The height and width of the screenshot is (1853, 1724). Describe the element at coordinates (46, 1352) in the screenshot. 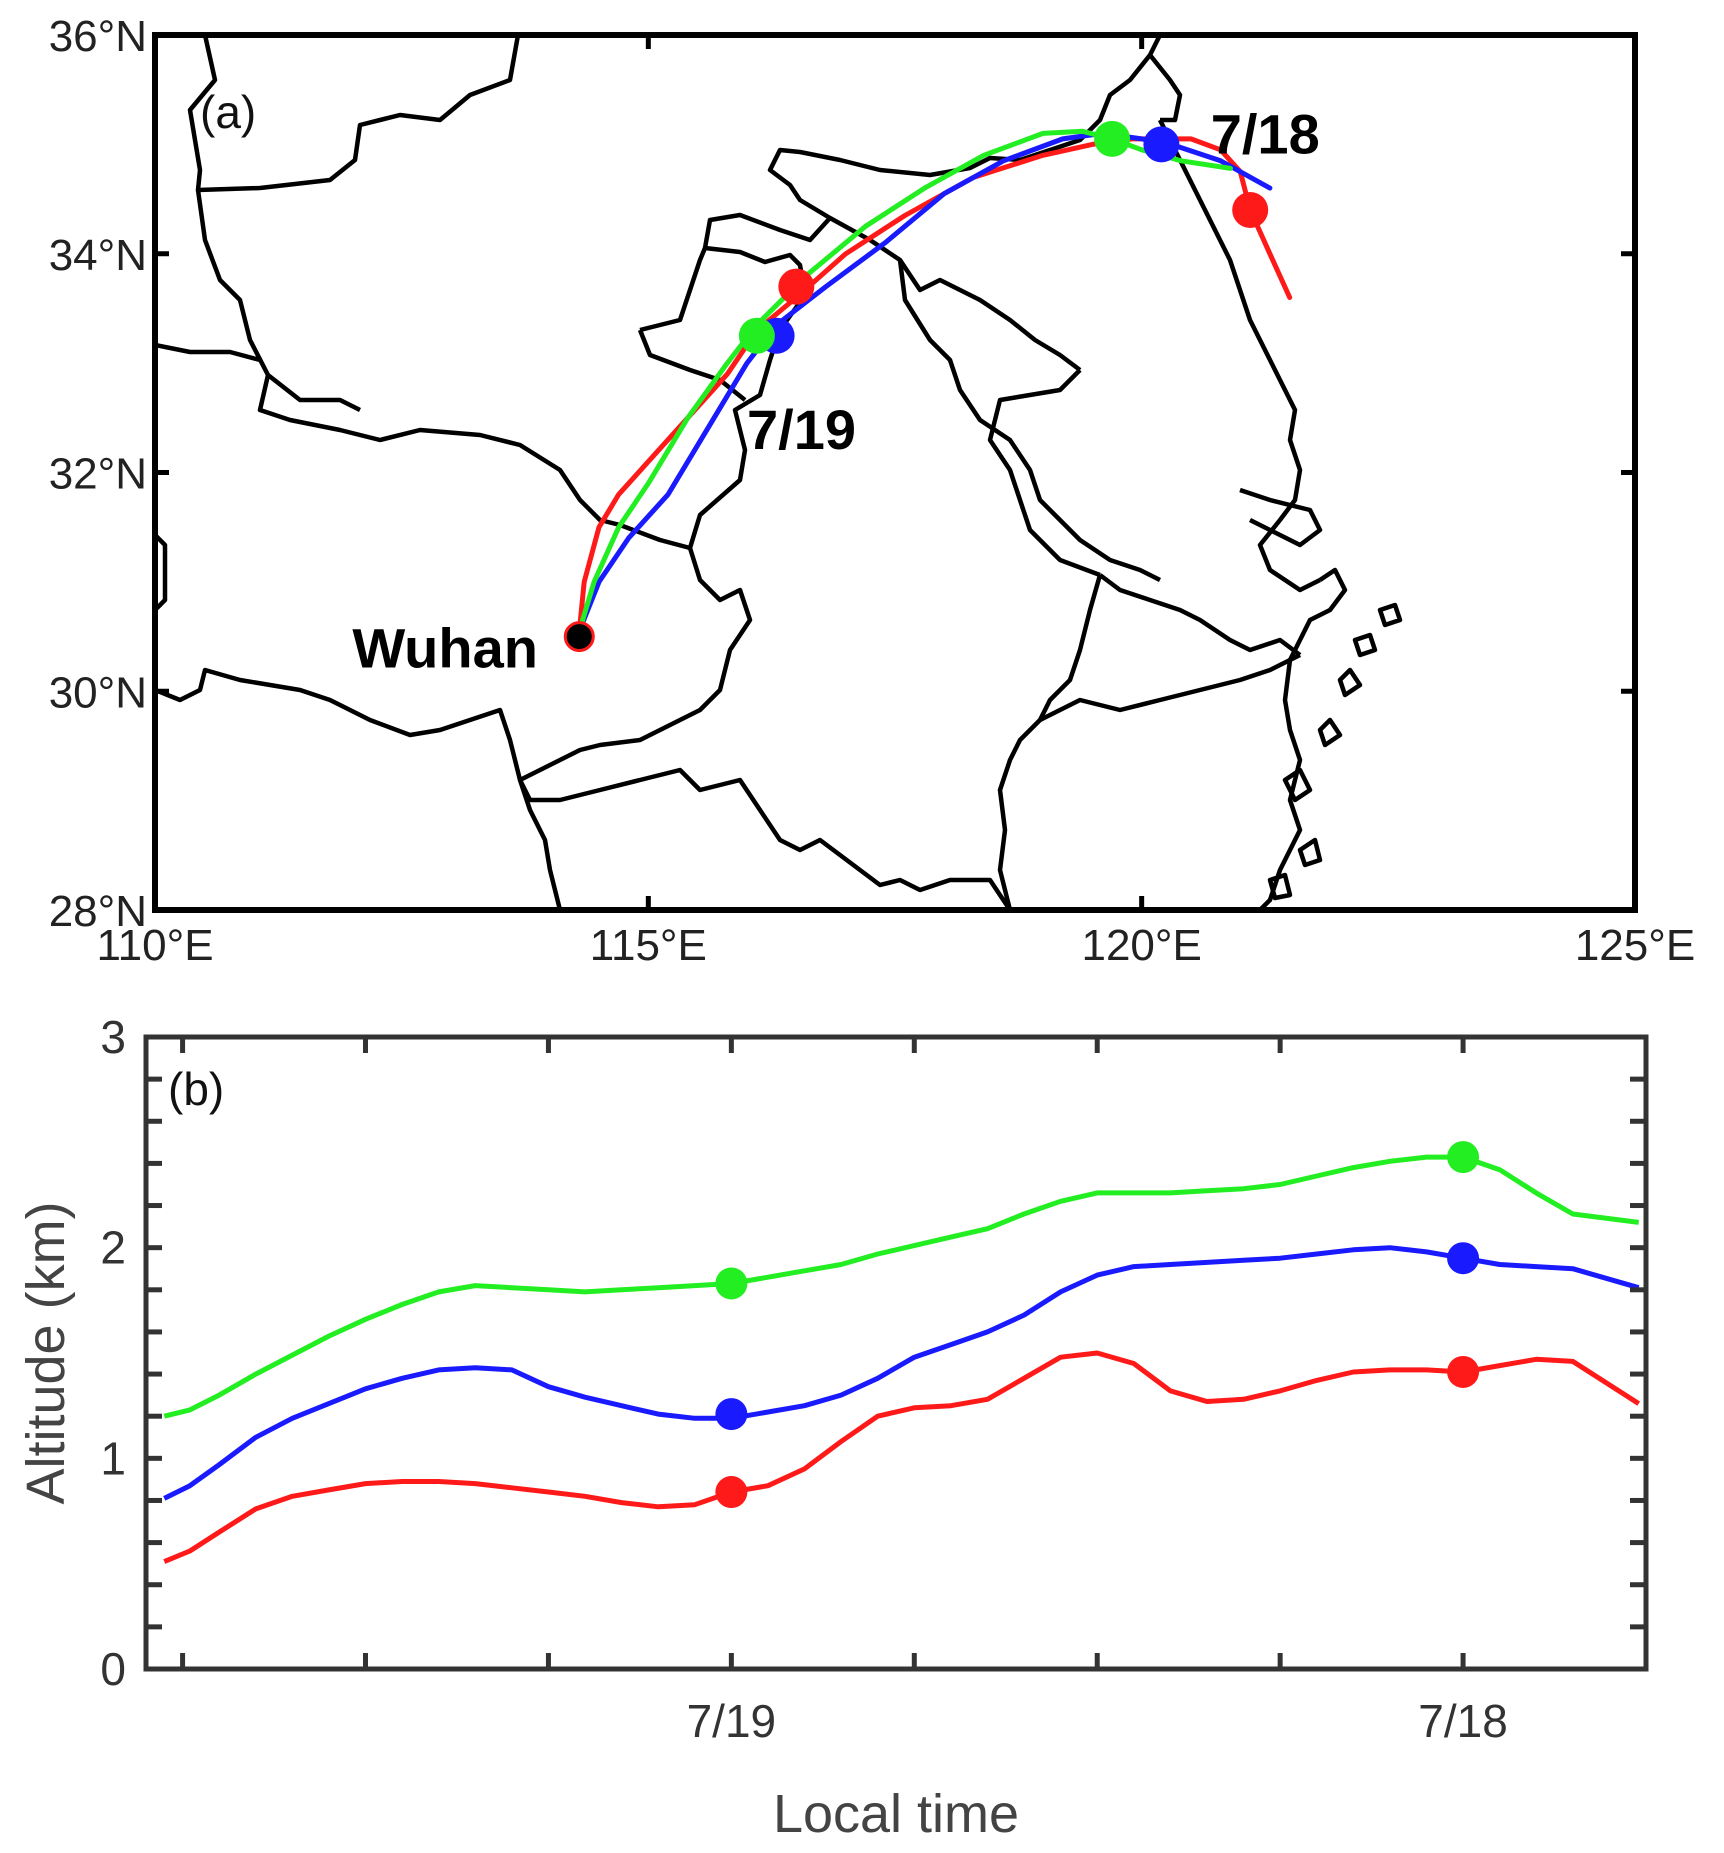

I see `y-axis-title: Altitude (km)` at that location.